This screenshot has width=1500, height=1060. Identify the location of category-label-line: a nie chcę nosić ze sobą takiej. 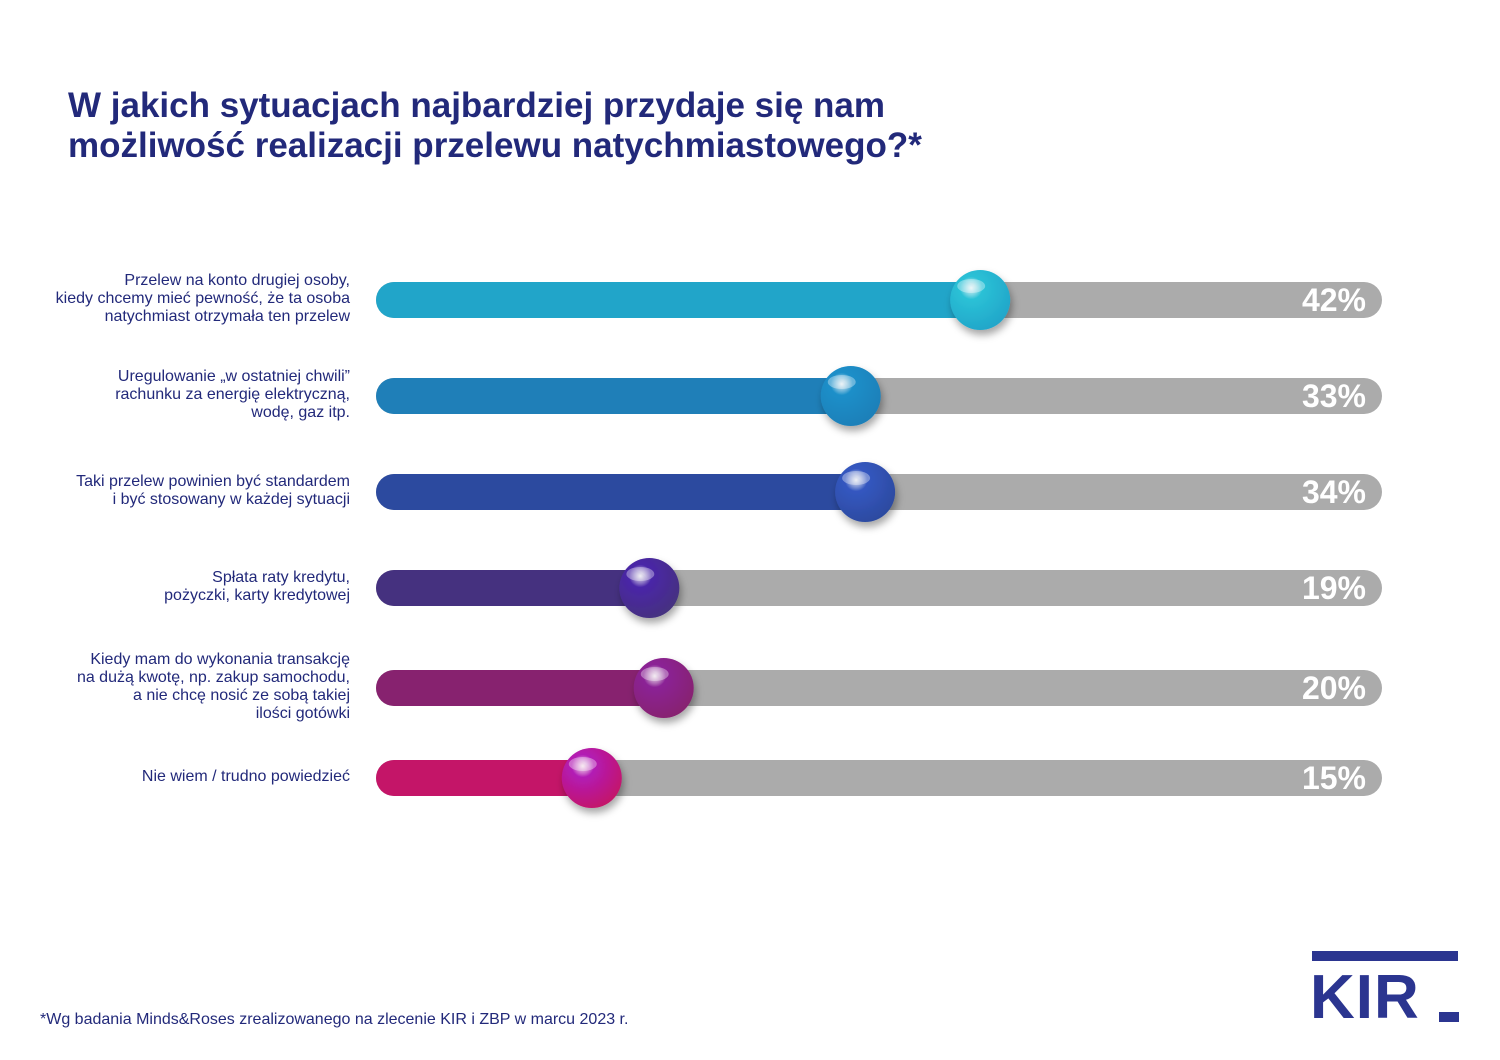
(241, 695).